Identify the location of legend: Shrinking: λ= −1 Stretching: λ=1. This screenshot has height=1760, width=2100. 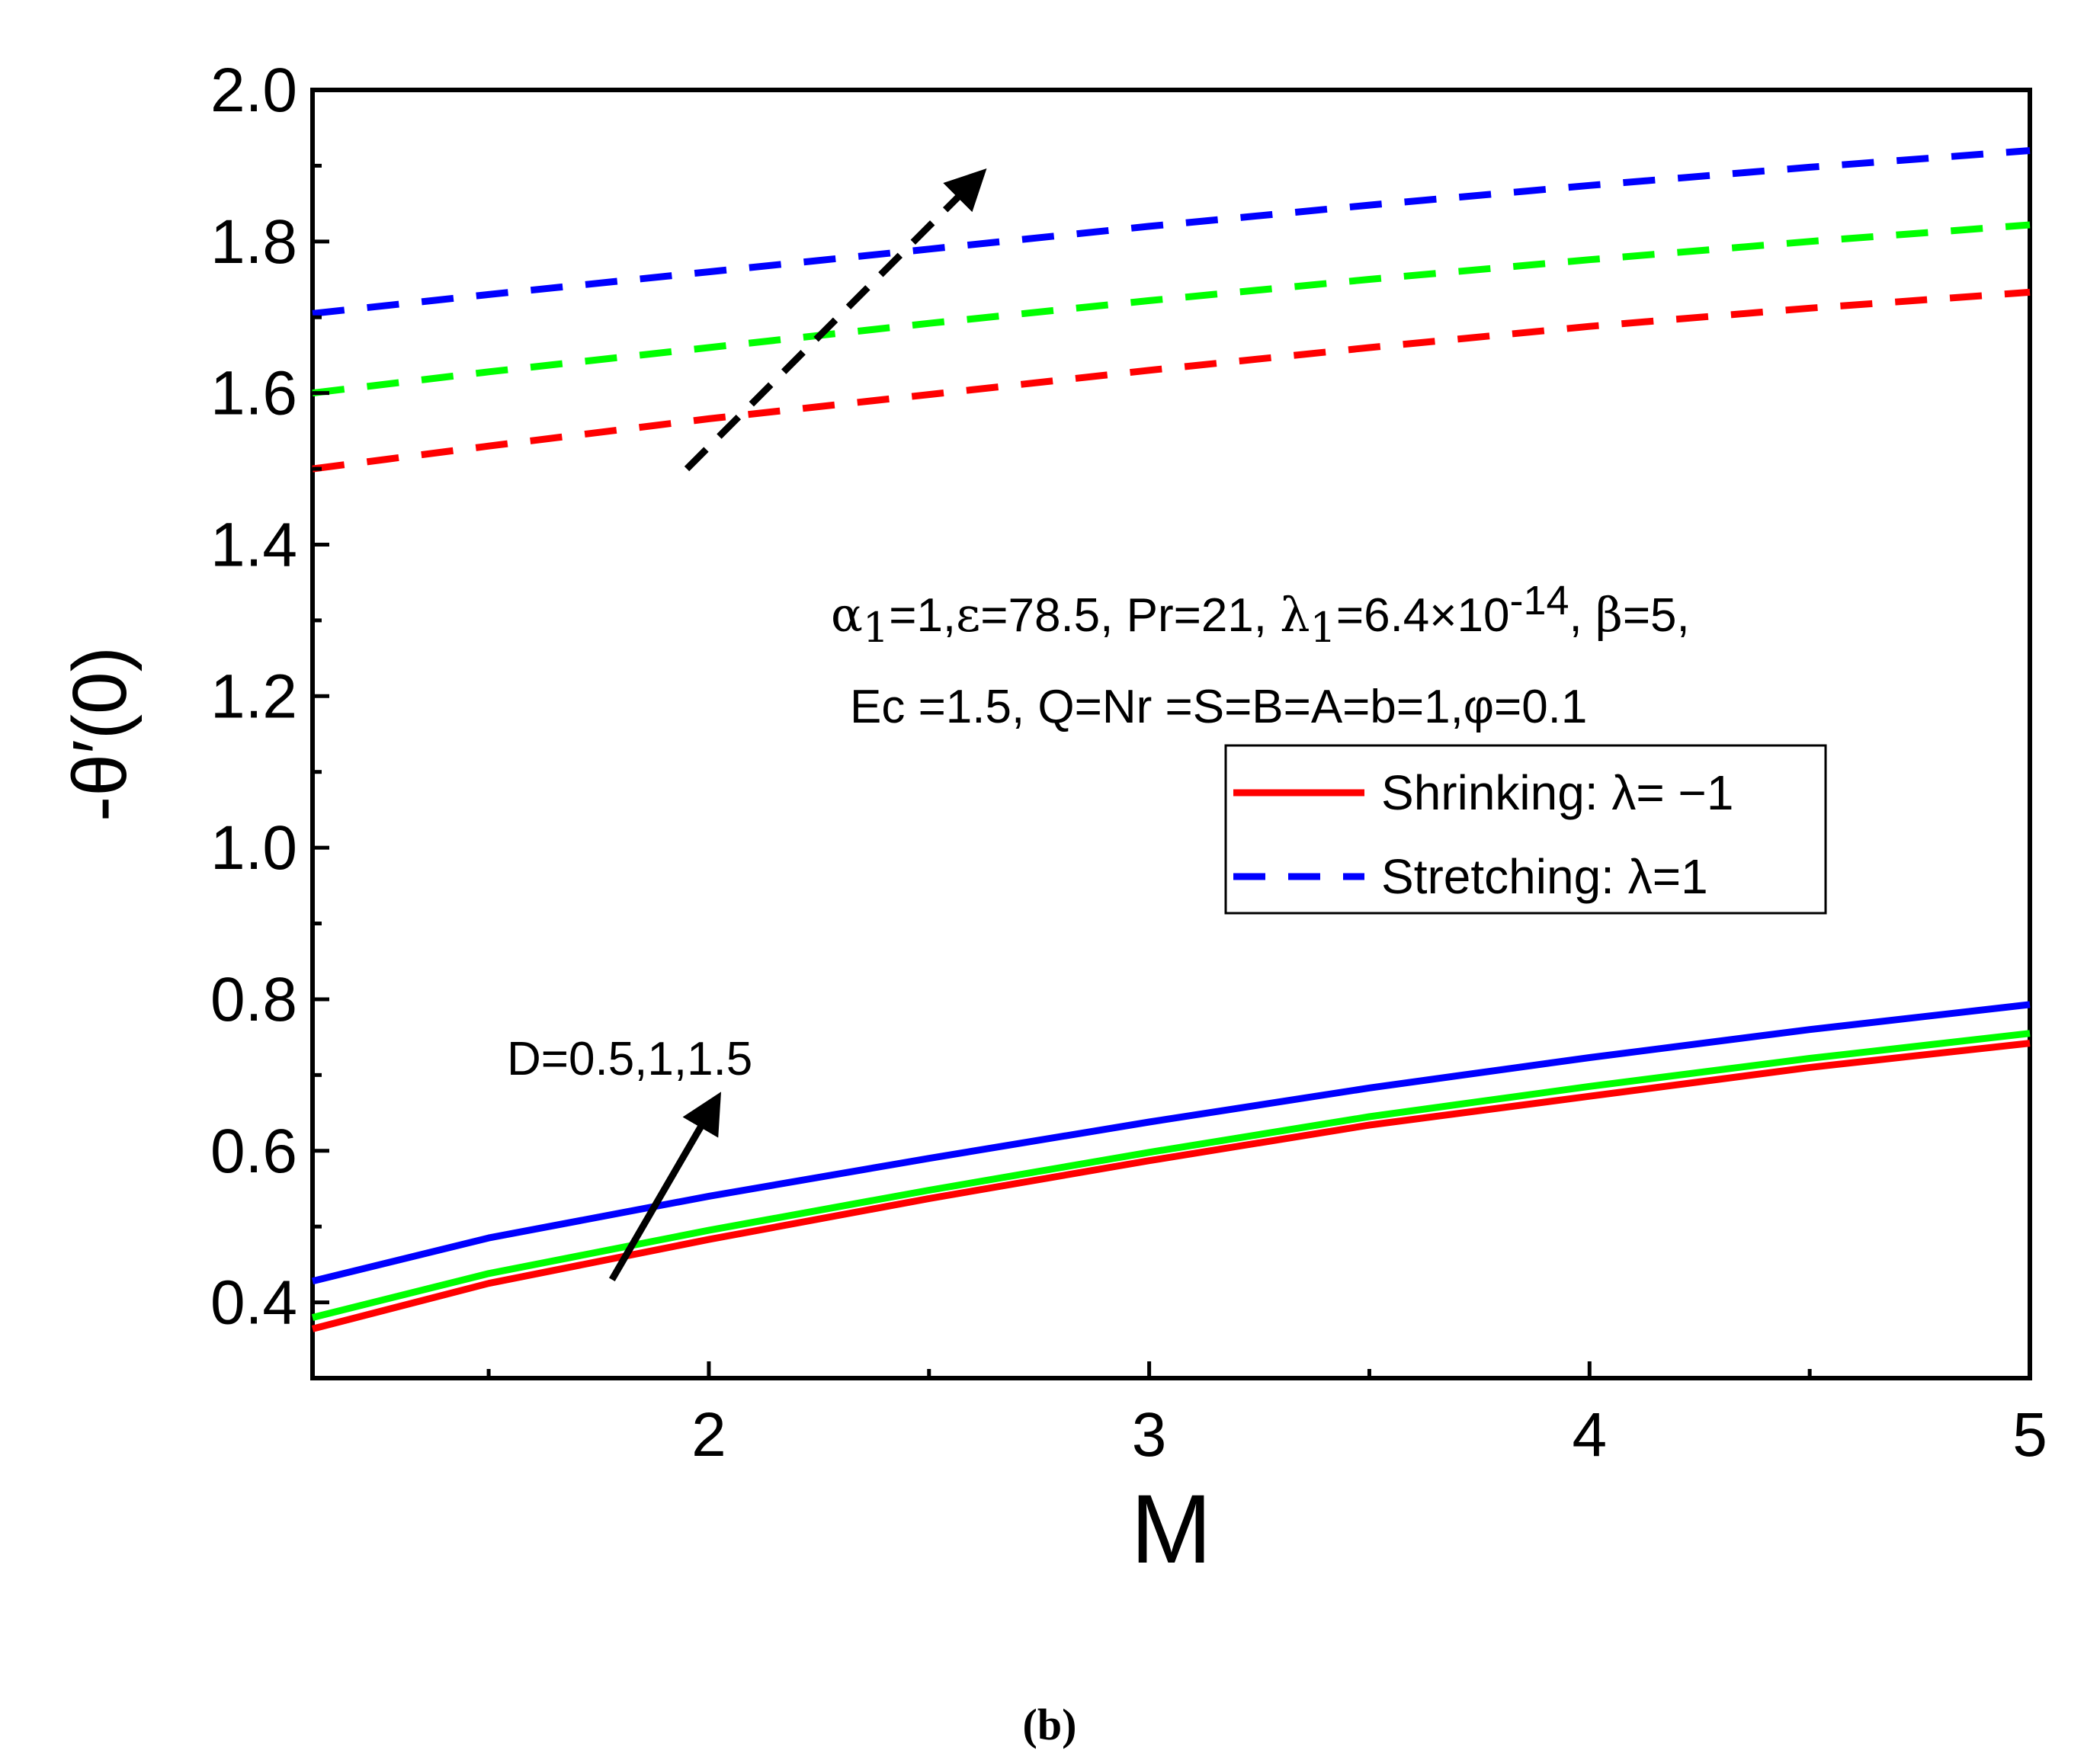
(1525, 829).